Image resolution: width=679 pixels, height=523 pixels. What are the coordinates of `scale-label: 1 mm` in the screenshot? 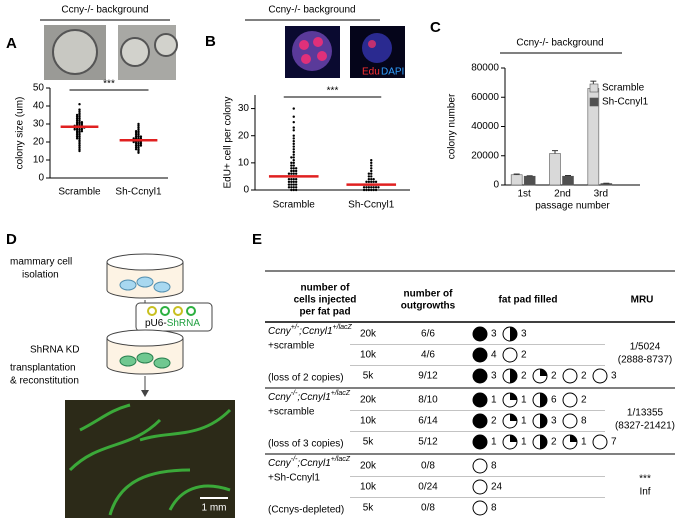 It's located at (214, 508).